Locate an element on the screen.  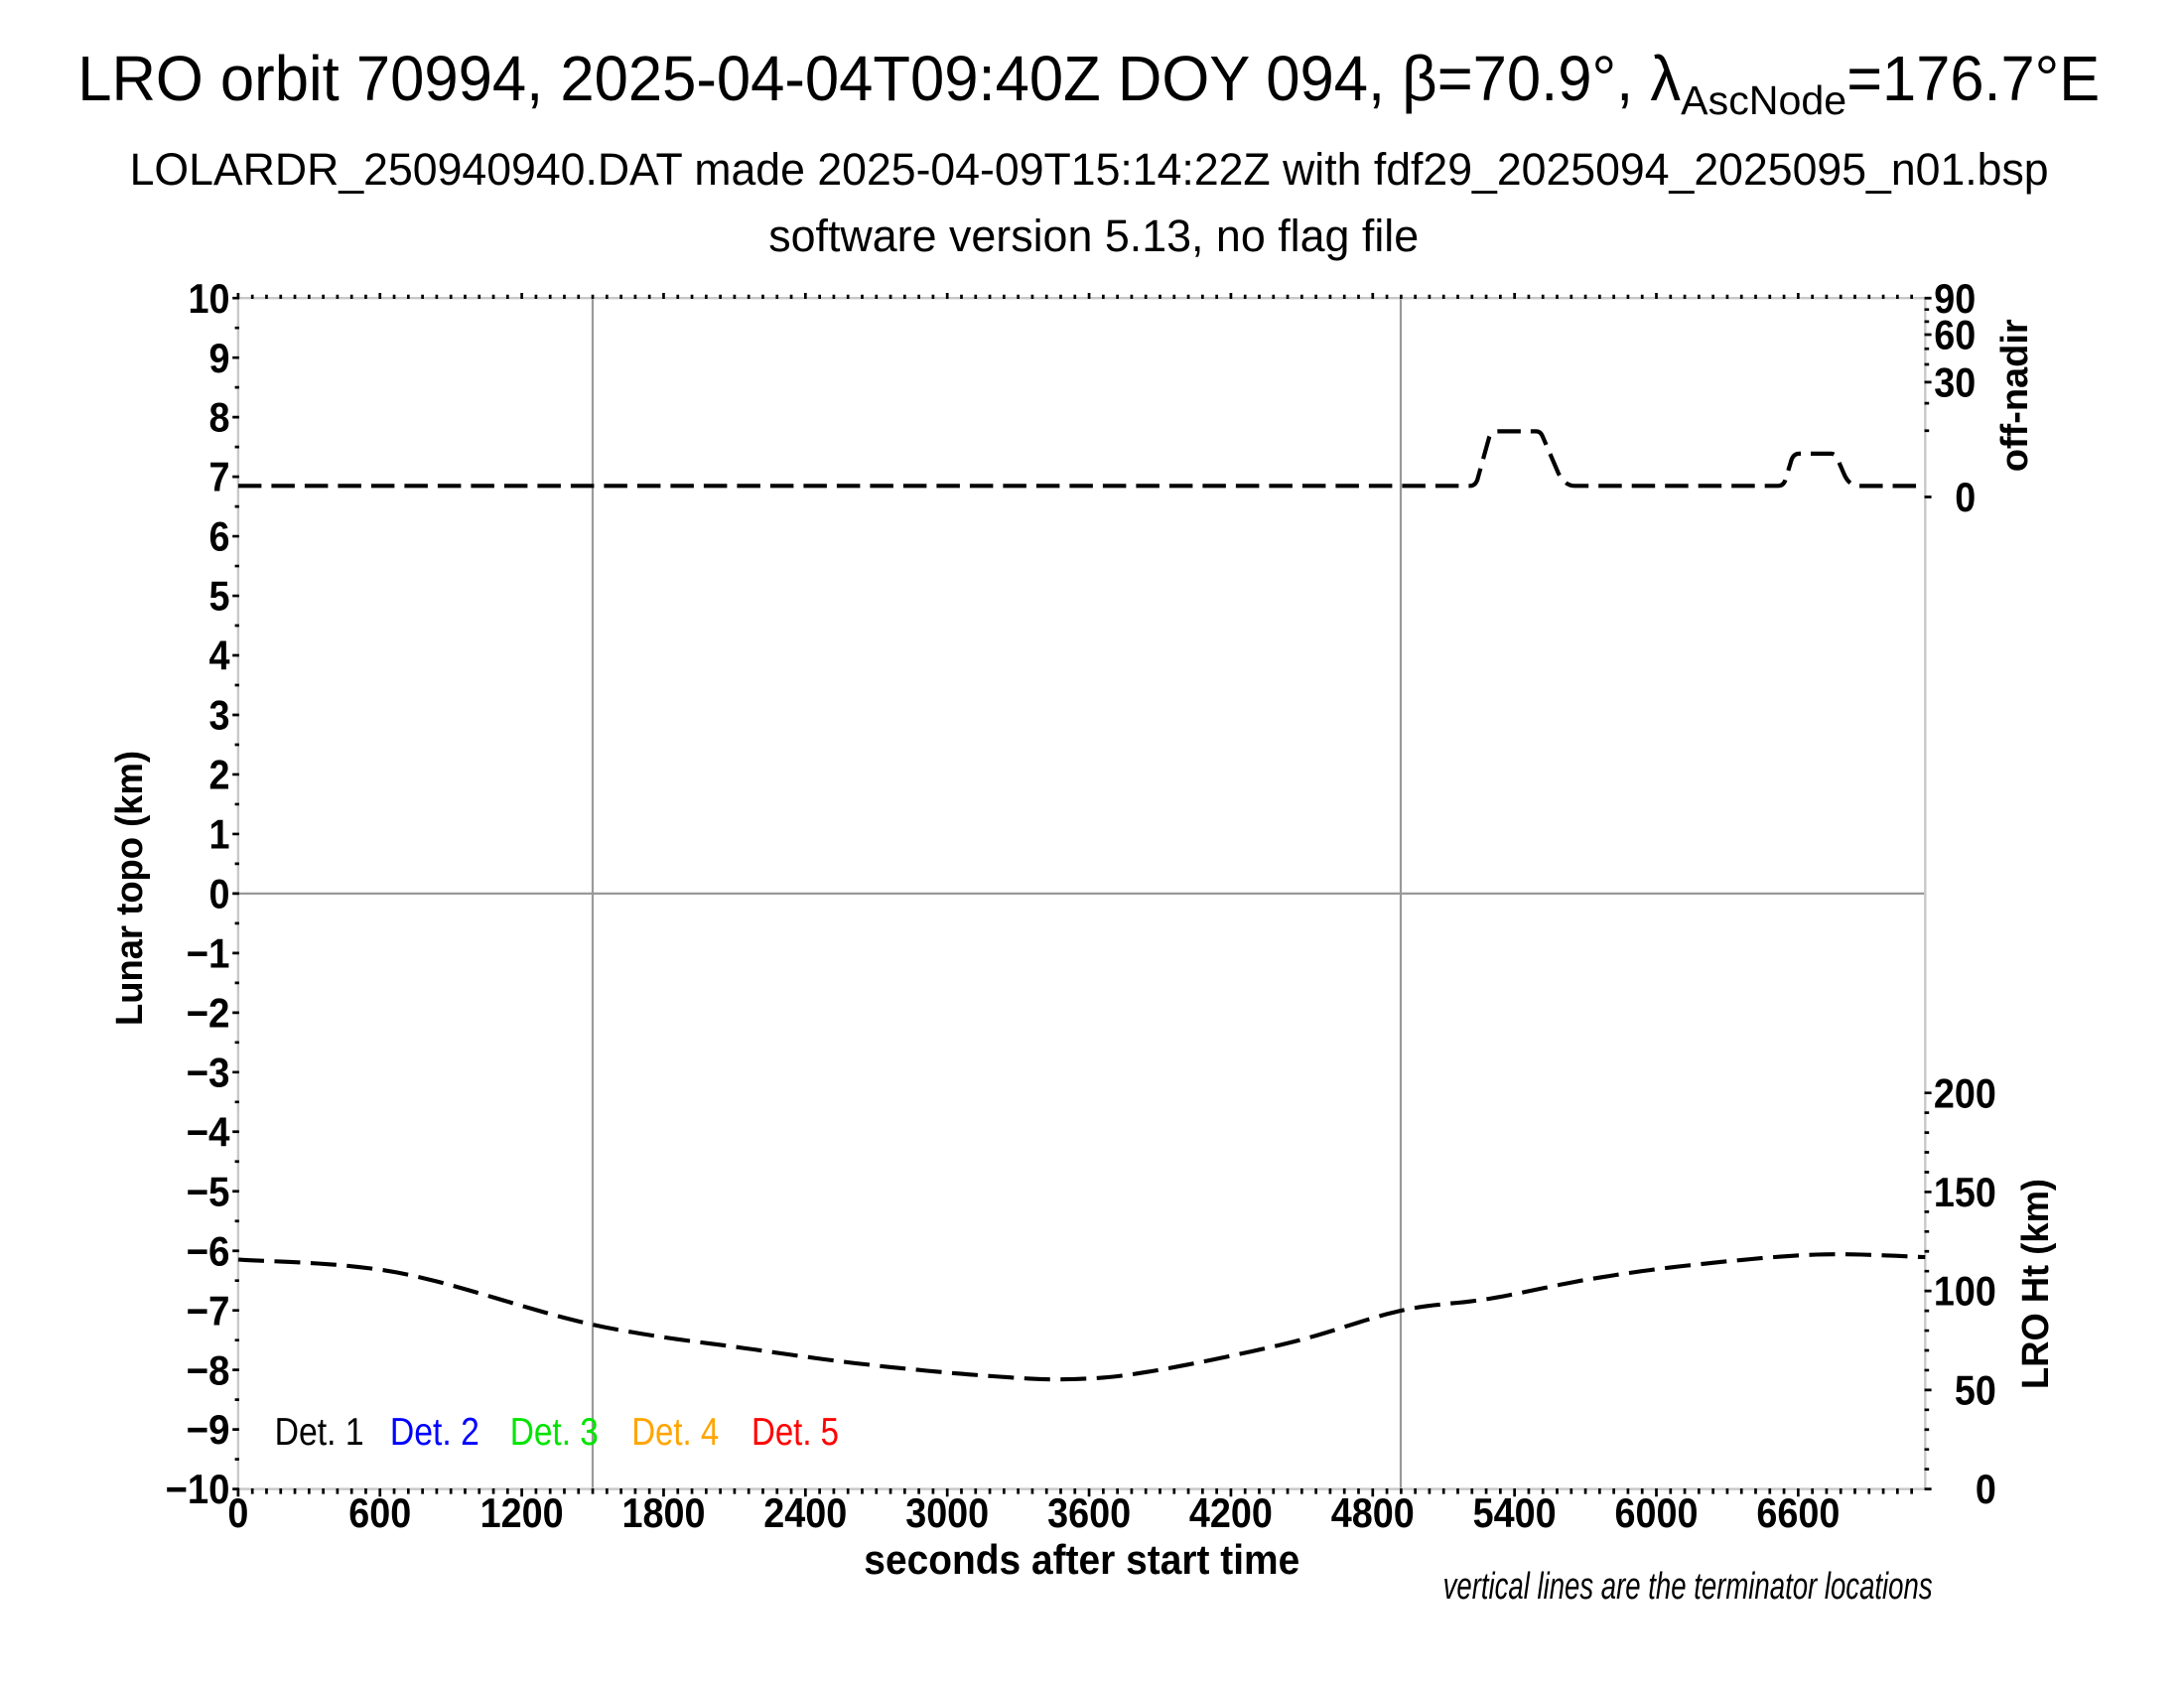
svg-text: −2 is located at coordinates (208, 1012).